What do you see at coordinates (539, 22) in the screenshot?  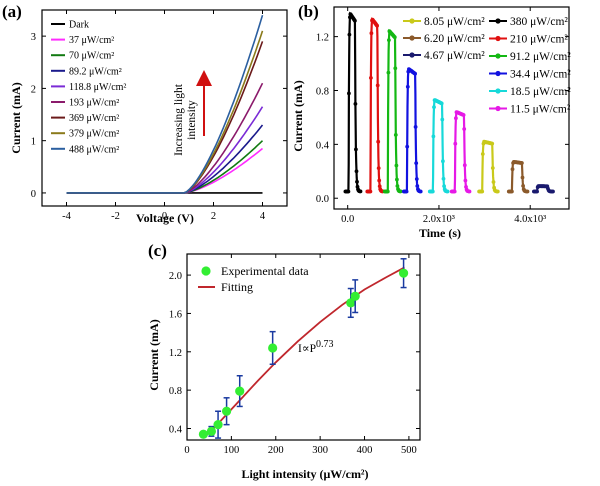 I see `panel-b-legend-label-3: 380 μW/cm²` at bounding box center [539, 22].